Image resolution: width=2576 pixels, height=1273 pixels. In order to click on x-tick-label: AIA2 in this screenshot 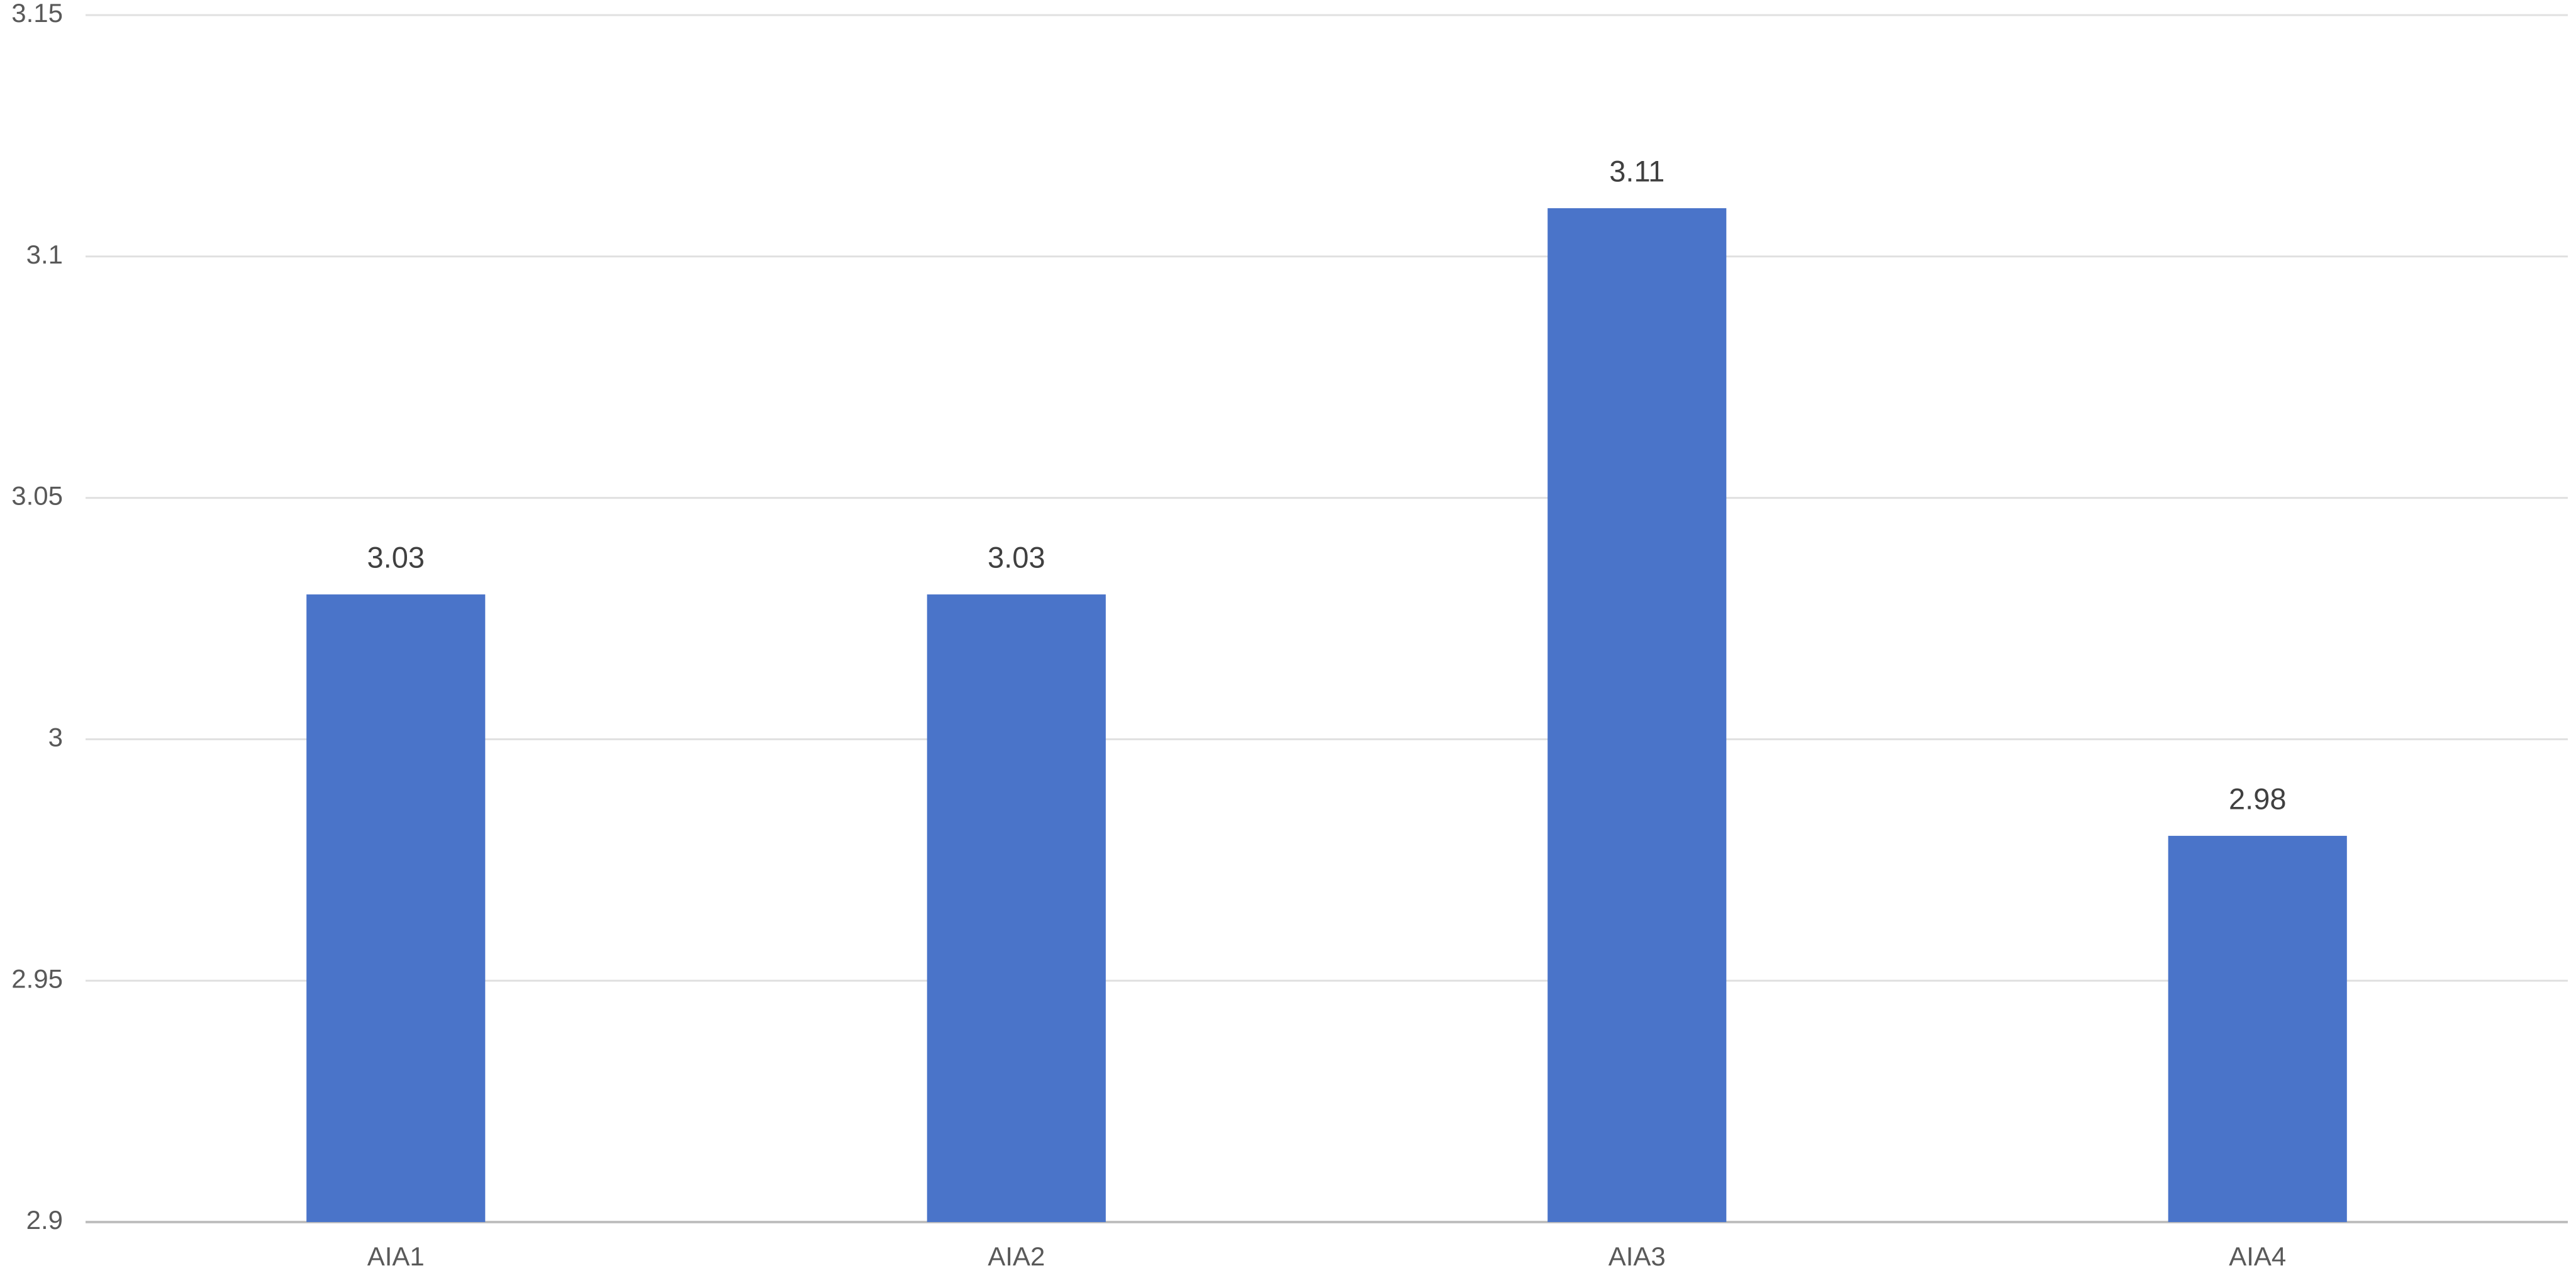, I will do `click(1016, 1256)`.